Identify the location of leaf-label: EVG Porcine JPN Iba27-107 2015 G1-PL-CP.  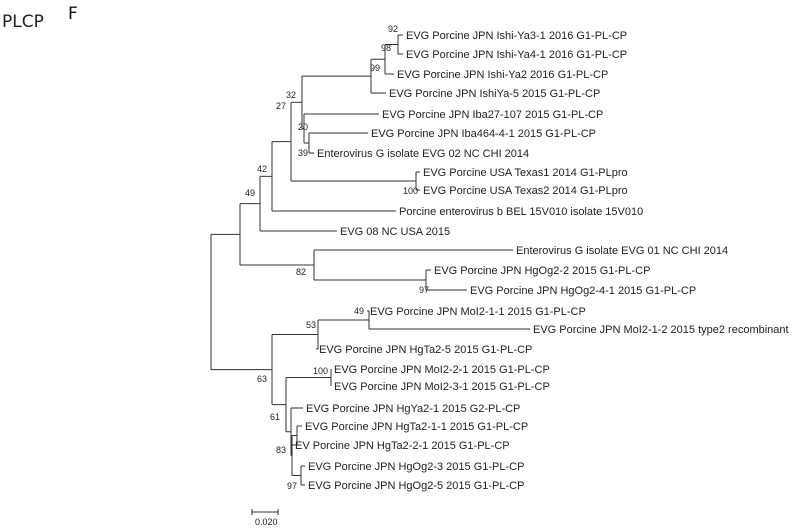
(492, 115).